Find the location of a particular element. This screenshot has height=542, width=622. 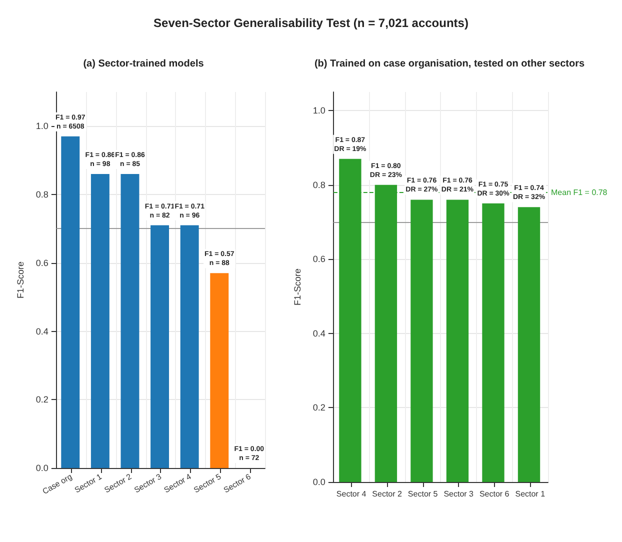

x-tick-label: Sector 5 is located at coordinates (423, 494).